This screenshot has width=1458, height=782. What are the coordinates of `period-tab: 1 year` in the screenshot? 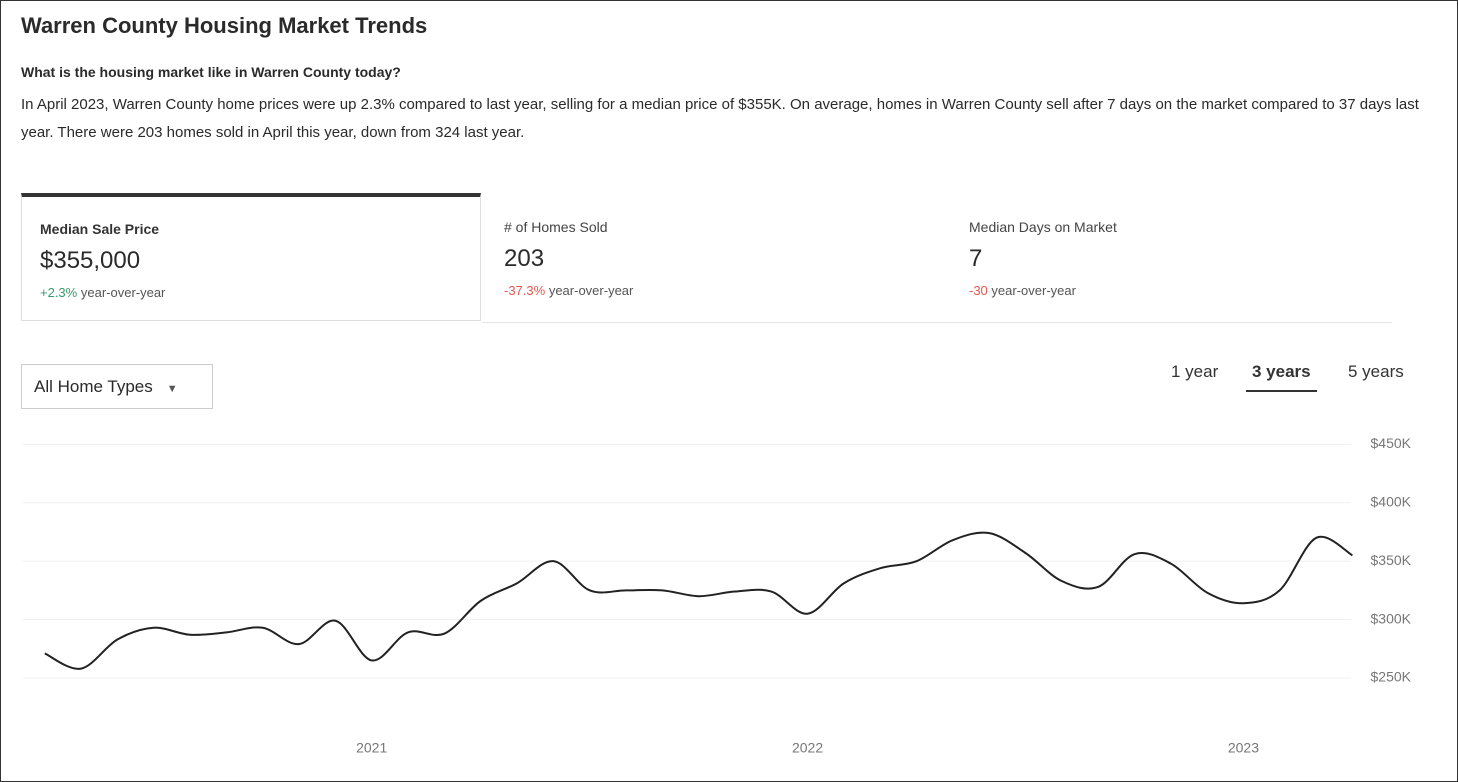 It's located at (1195, 371).